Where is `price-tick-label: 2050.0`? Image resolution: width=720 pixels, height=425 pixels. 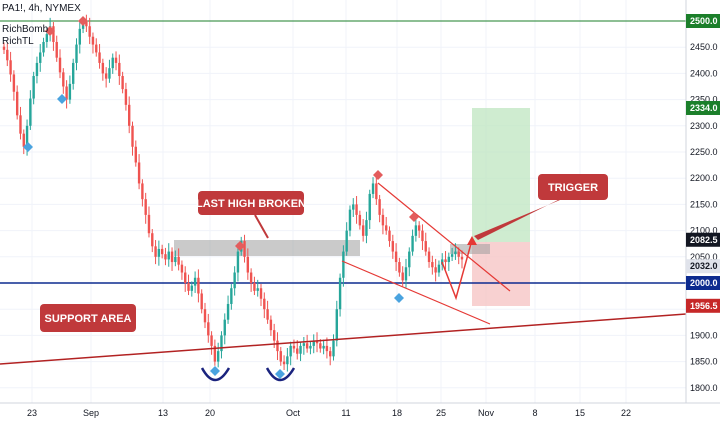
price-tick-label: 2050.0 is located at coordinates (704, 257).